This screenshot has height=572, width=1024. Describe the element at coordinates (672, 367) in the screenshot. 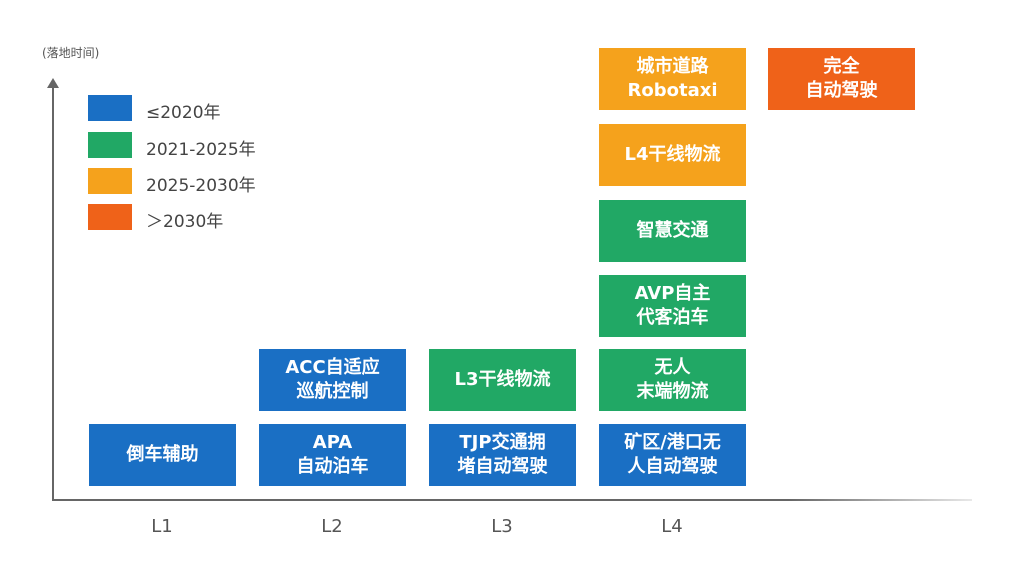

I see `box-last-mile-line1: 无人` at that location.